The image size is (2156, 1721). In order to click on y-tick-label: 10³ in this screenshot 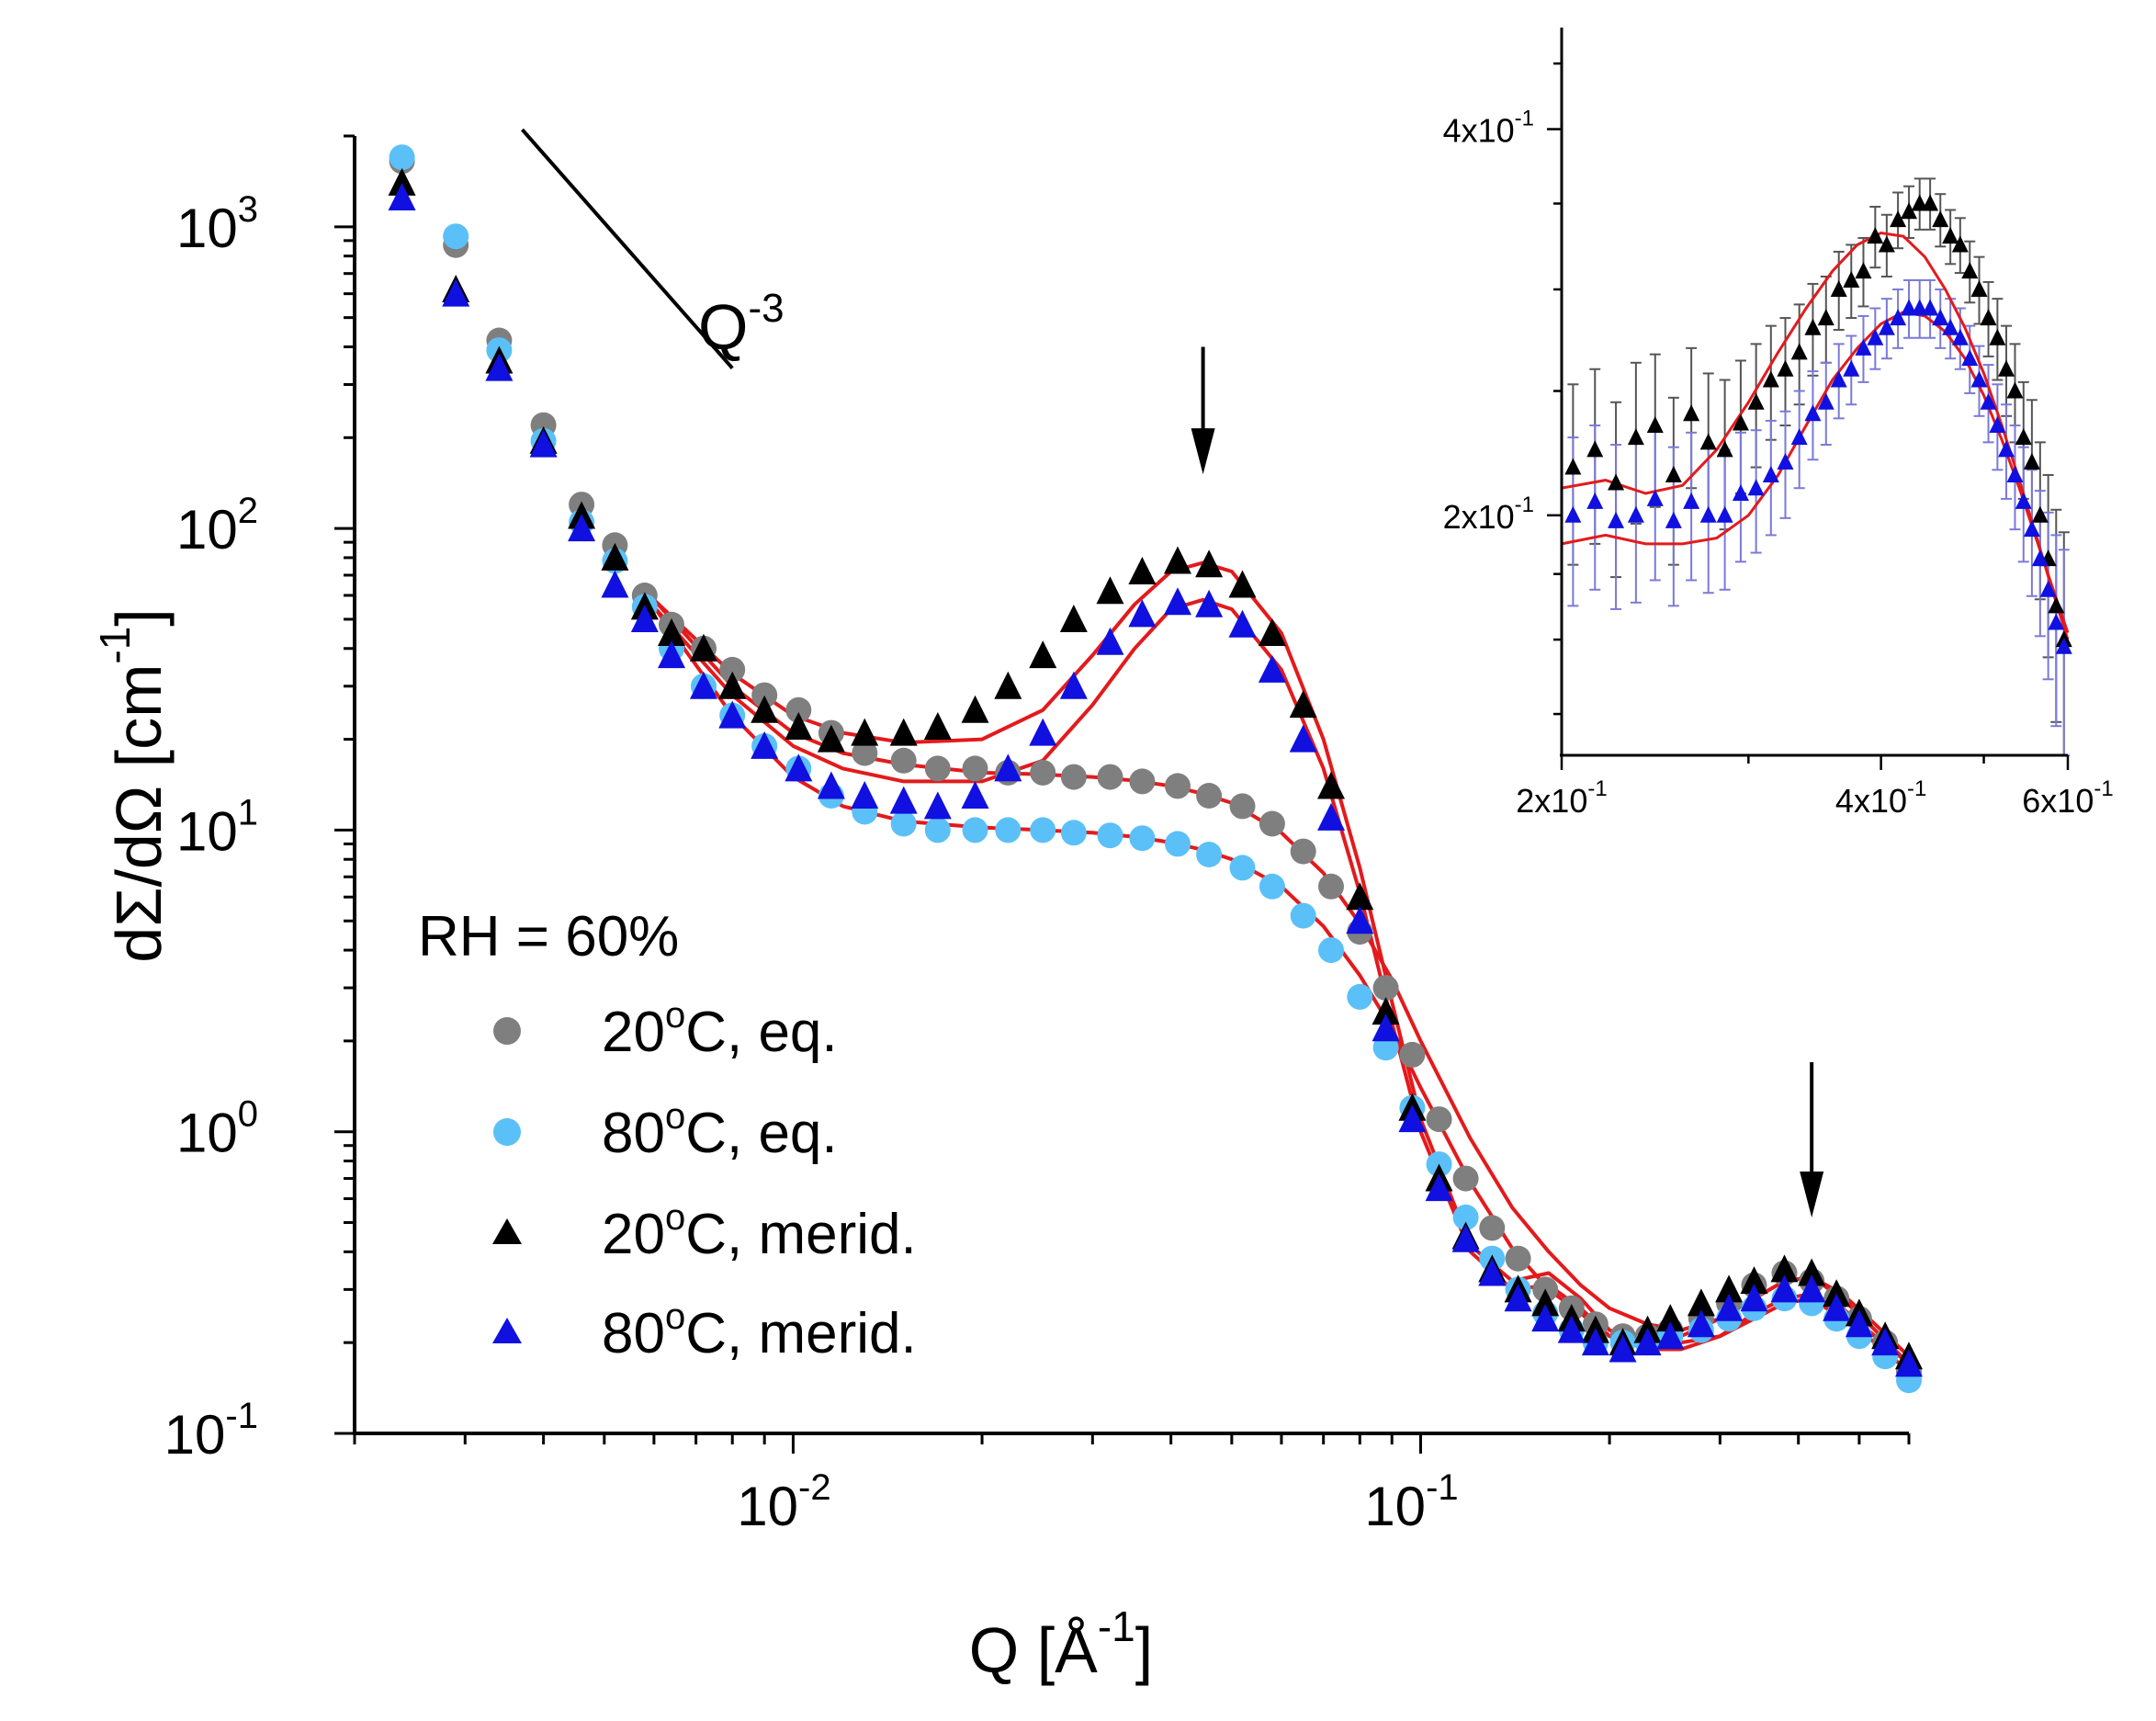, I will do `click(217, 224)`.